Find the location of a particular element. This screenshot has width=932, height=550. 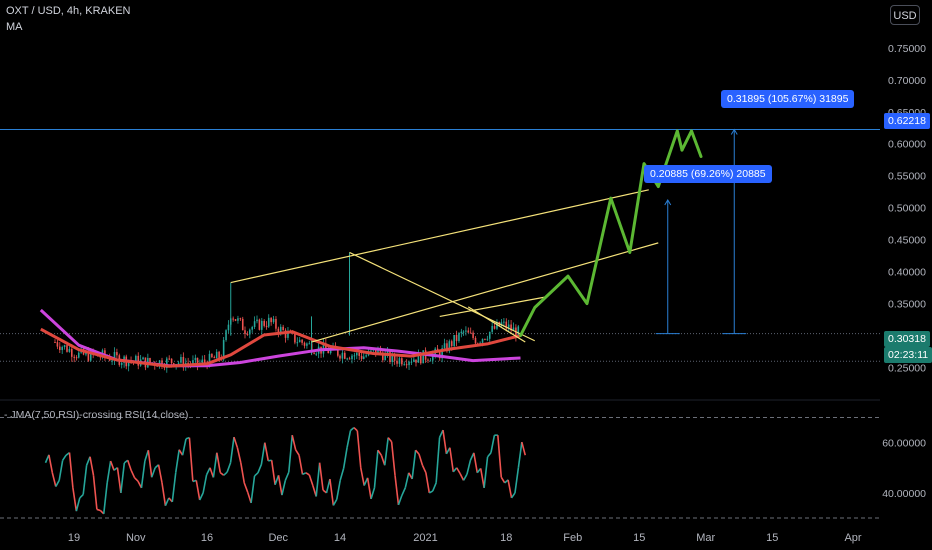

currency-button: USD is located at coordinates (905, 15).